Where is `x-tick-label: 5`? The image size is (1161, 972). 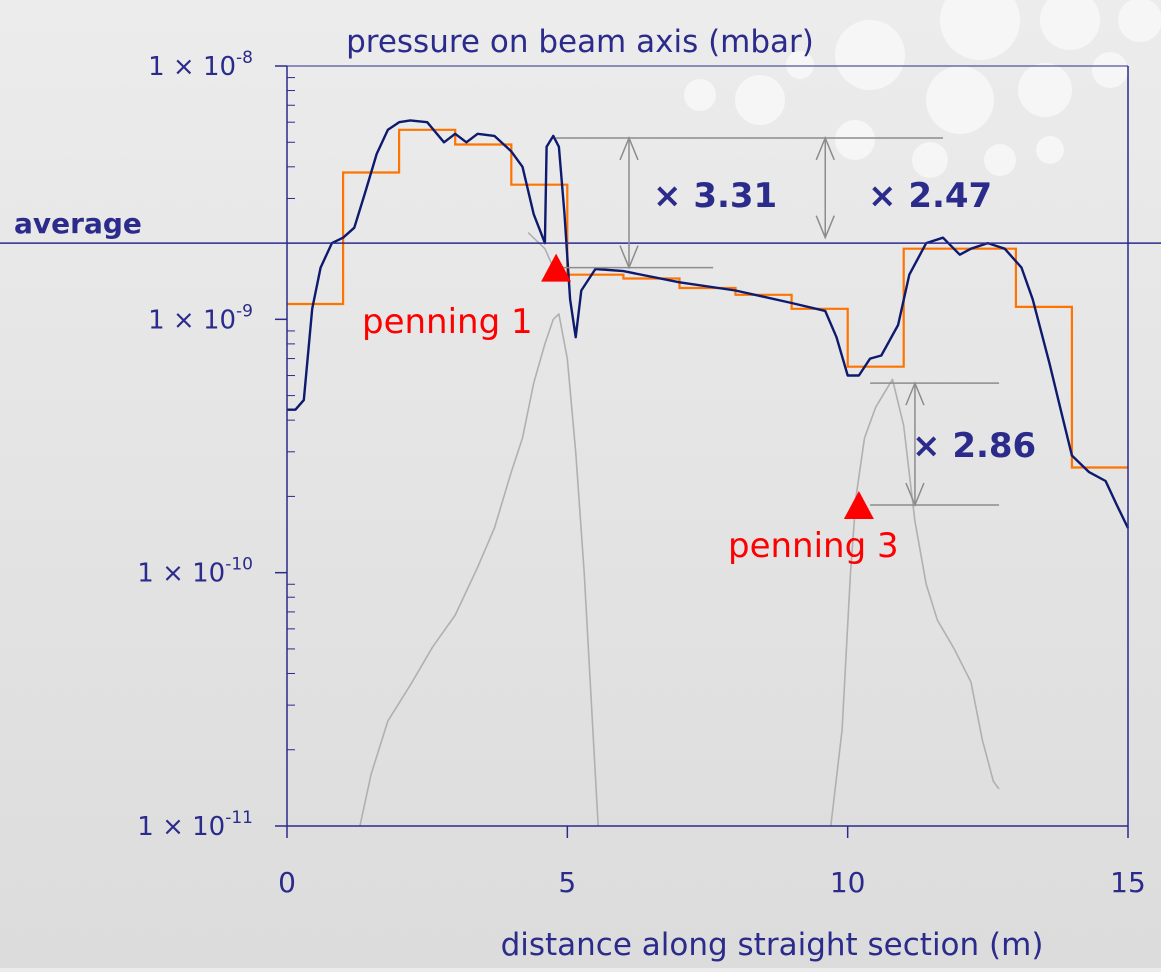
x-tick-label: 5 is located at coordinates (567, 882).